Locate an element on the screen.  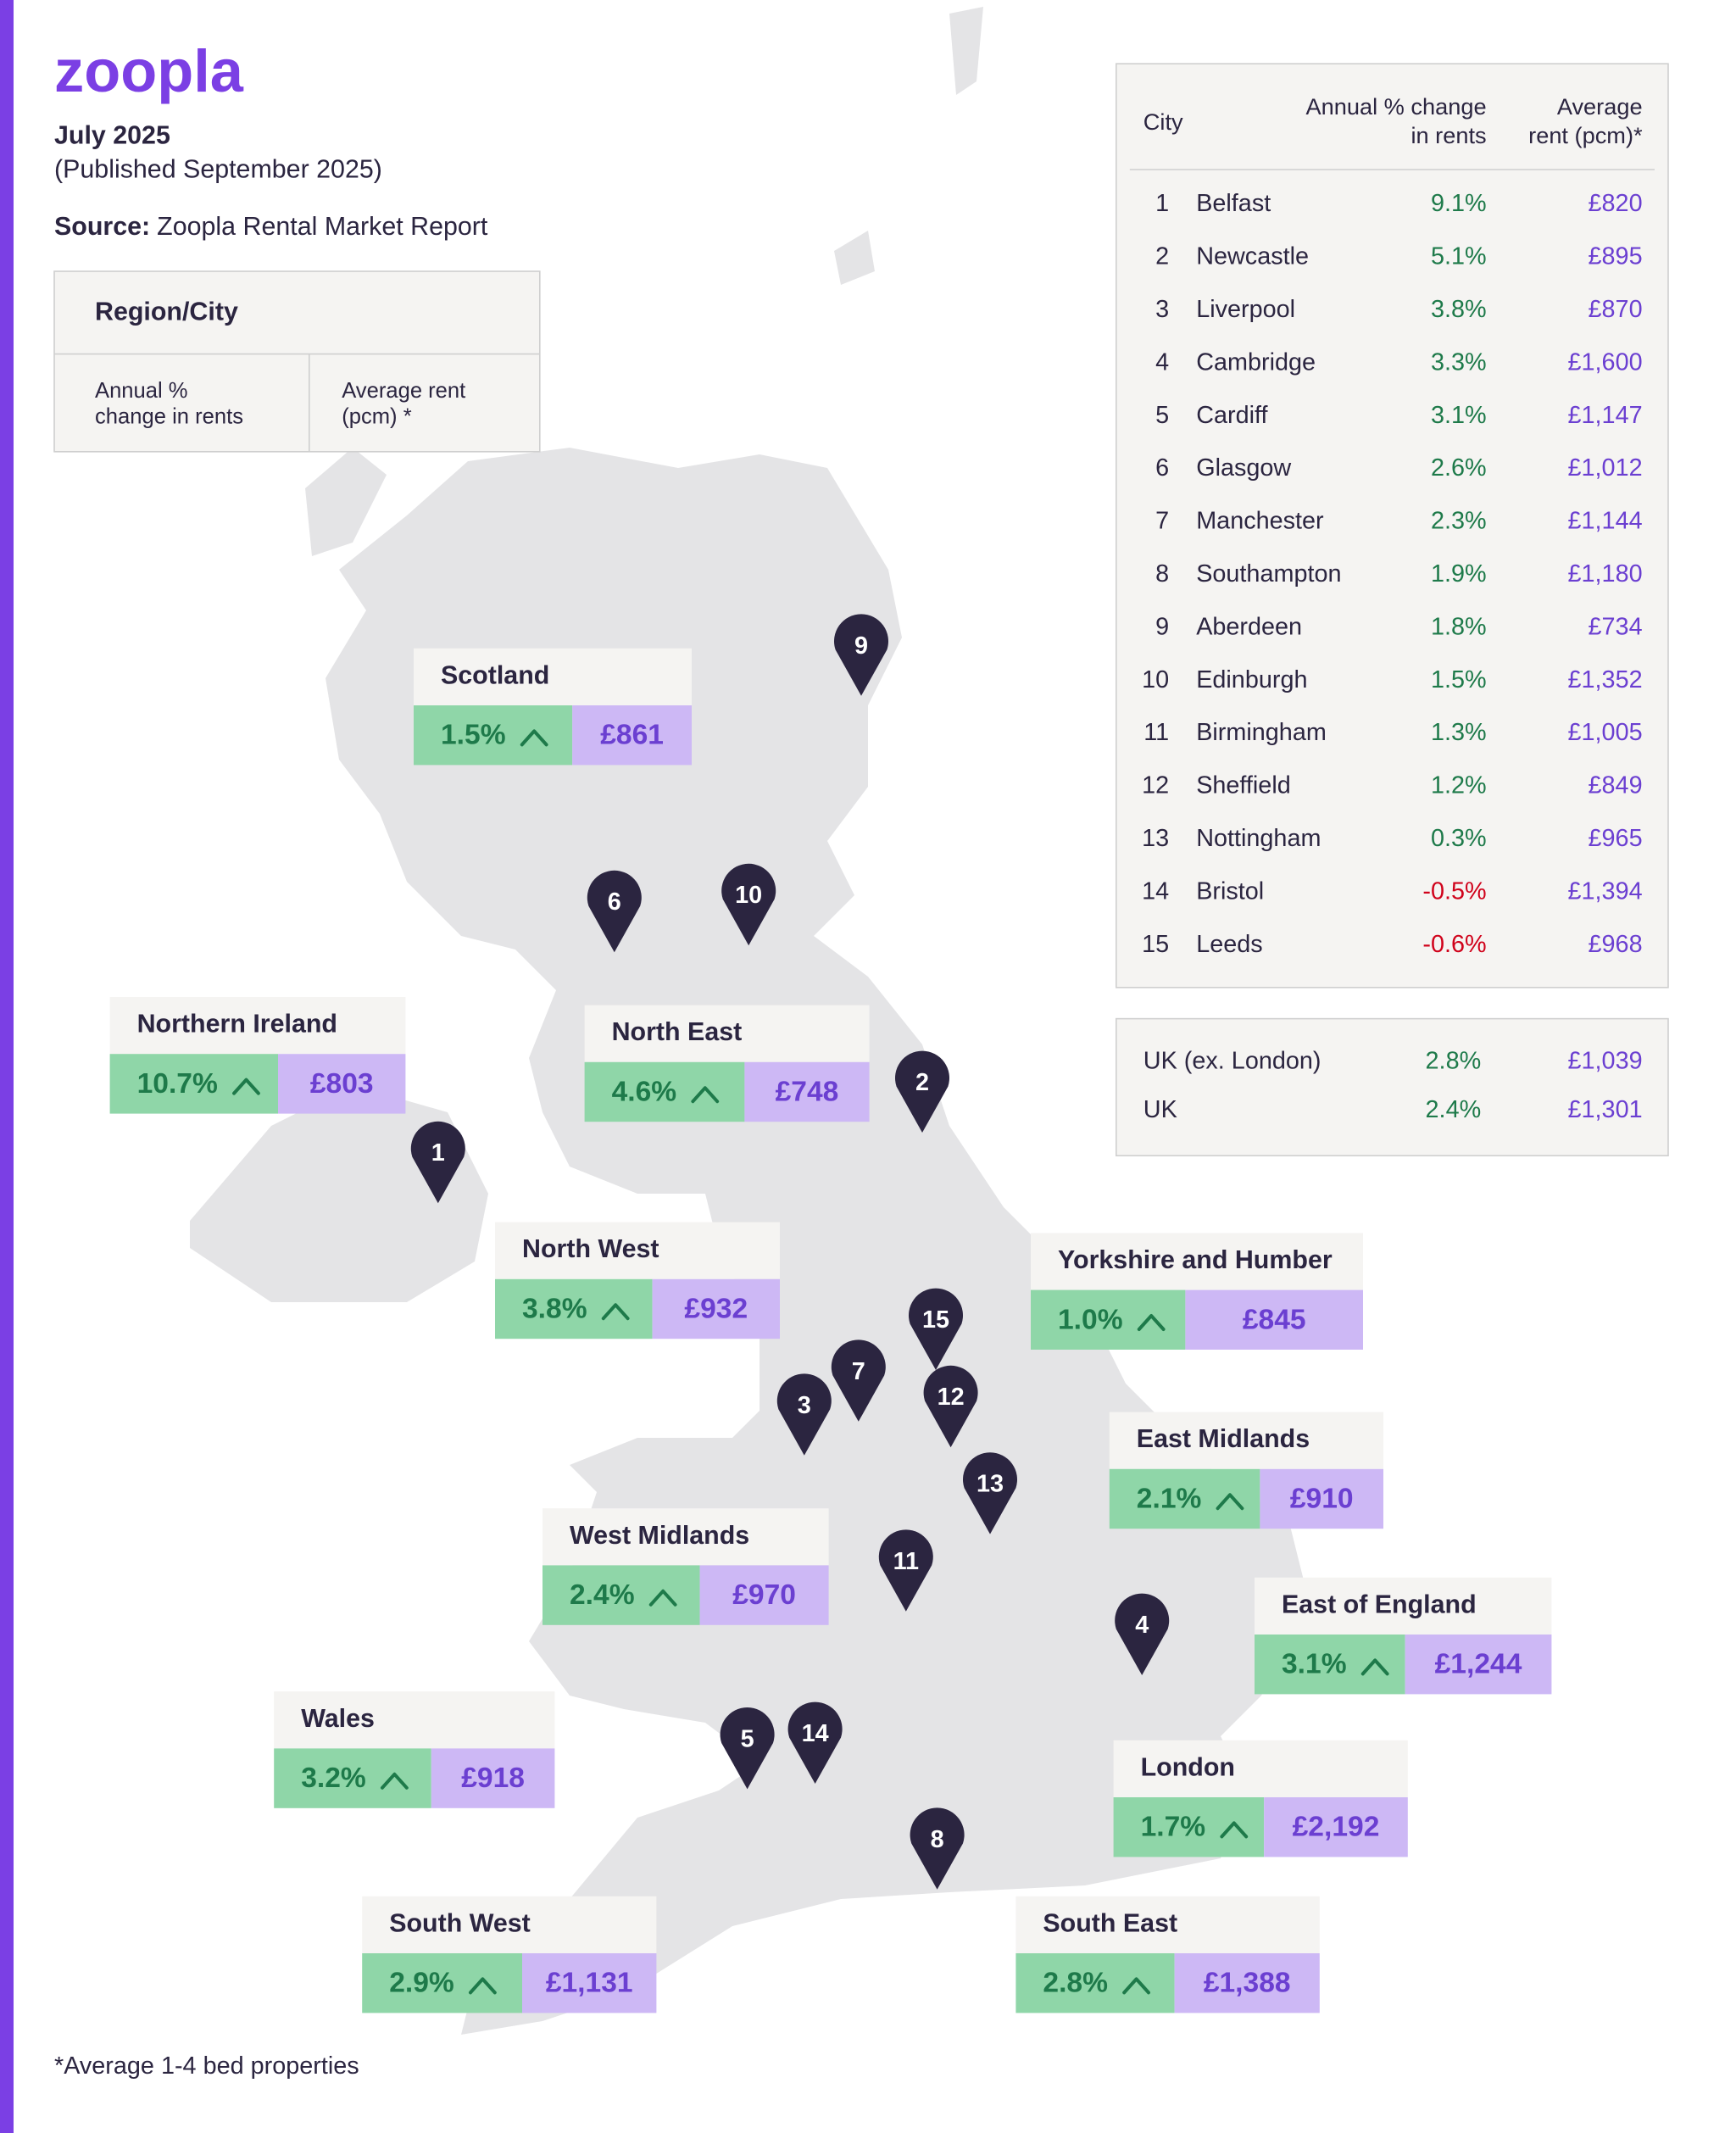
pin-label: 14 is located at coordinates (815, 1733).